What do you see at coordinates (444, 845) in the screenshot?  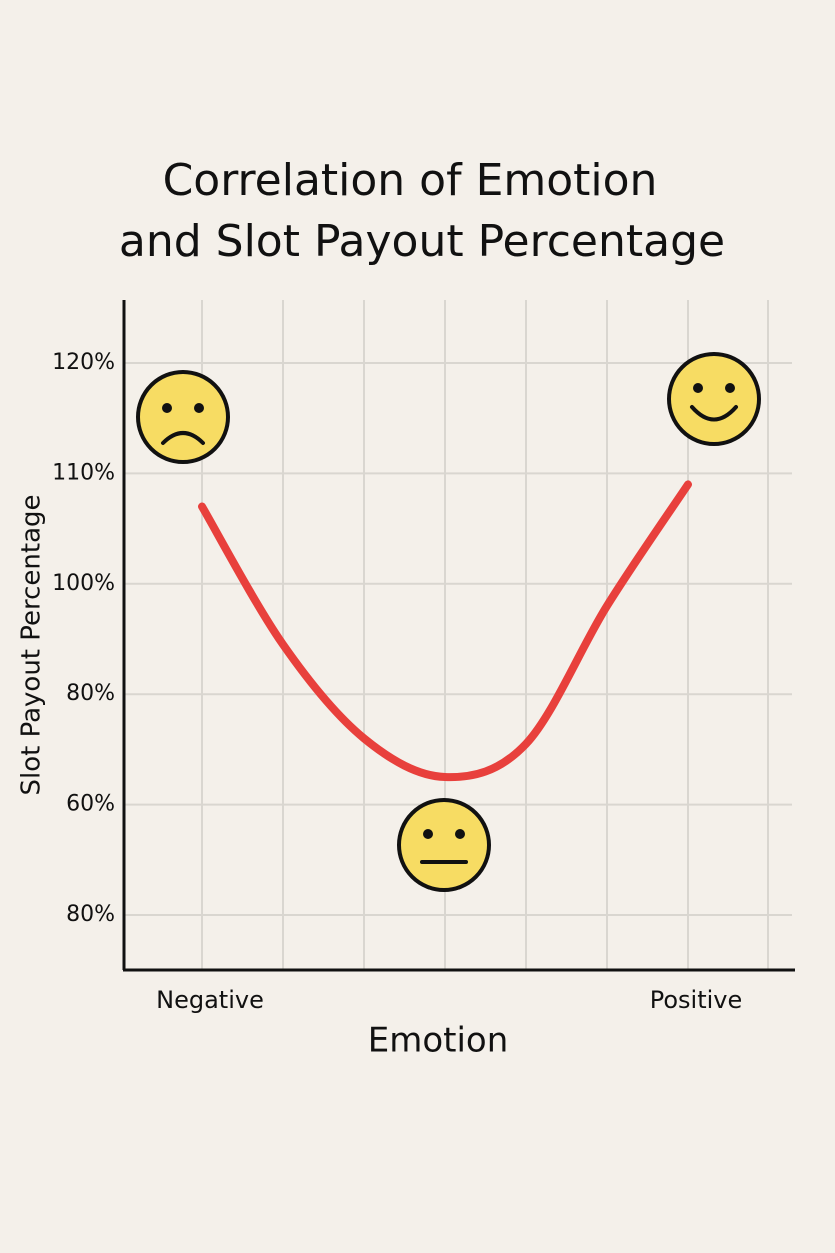 I see `neutral-face` at bounding box center [444, 845].